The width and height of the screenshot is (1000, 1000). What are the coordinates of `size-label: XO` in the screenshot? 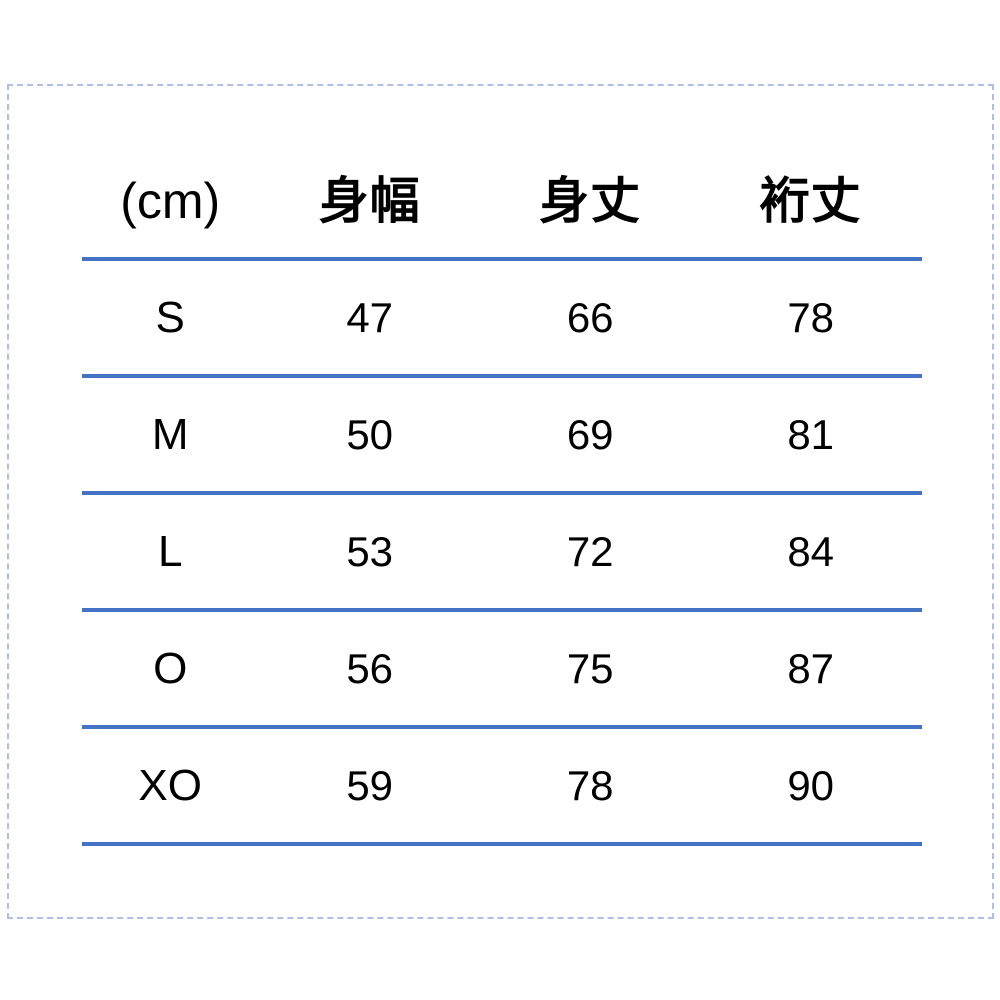 It's located at (170, 785).